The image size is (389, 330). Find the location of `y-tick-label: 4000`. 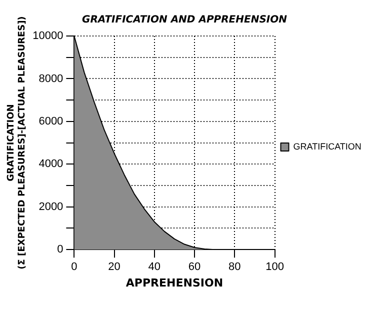

y-tick-label: 4000 is located at coordinates (51, 164).